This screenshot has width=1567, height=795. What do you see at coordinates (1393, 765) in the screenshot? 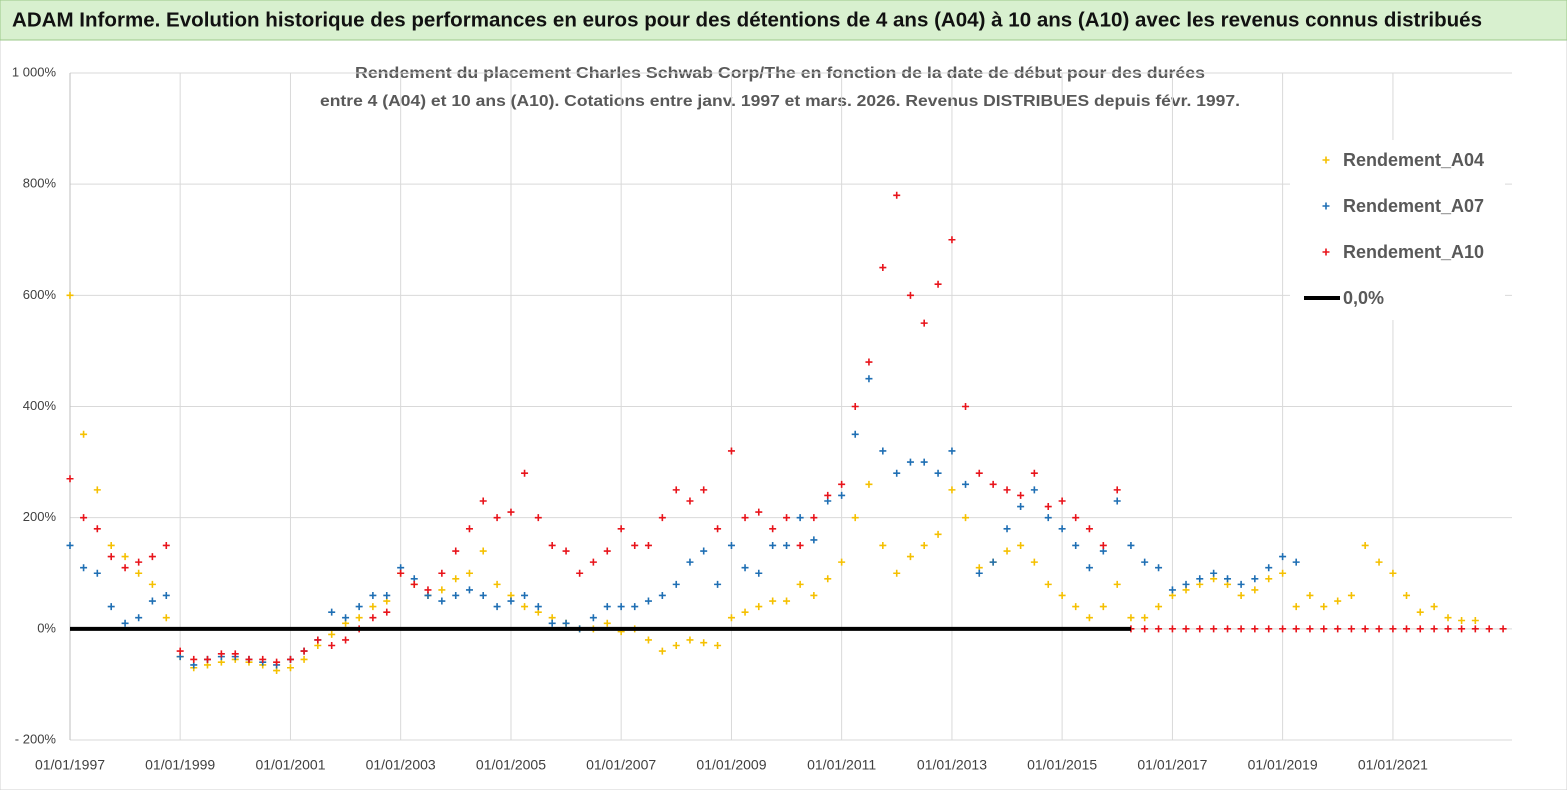
I see `x-tick-label: 01/01/2021` at bounding box center [1393, 765].